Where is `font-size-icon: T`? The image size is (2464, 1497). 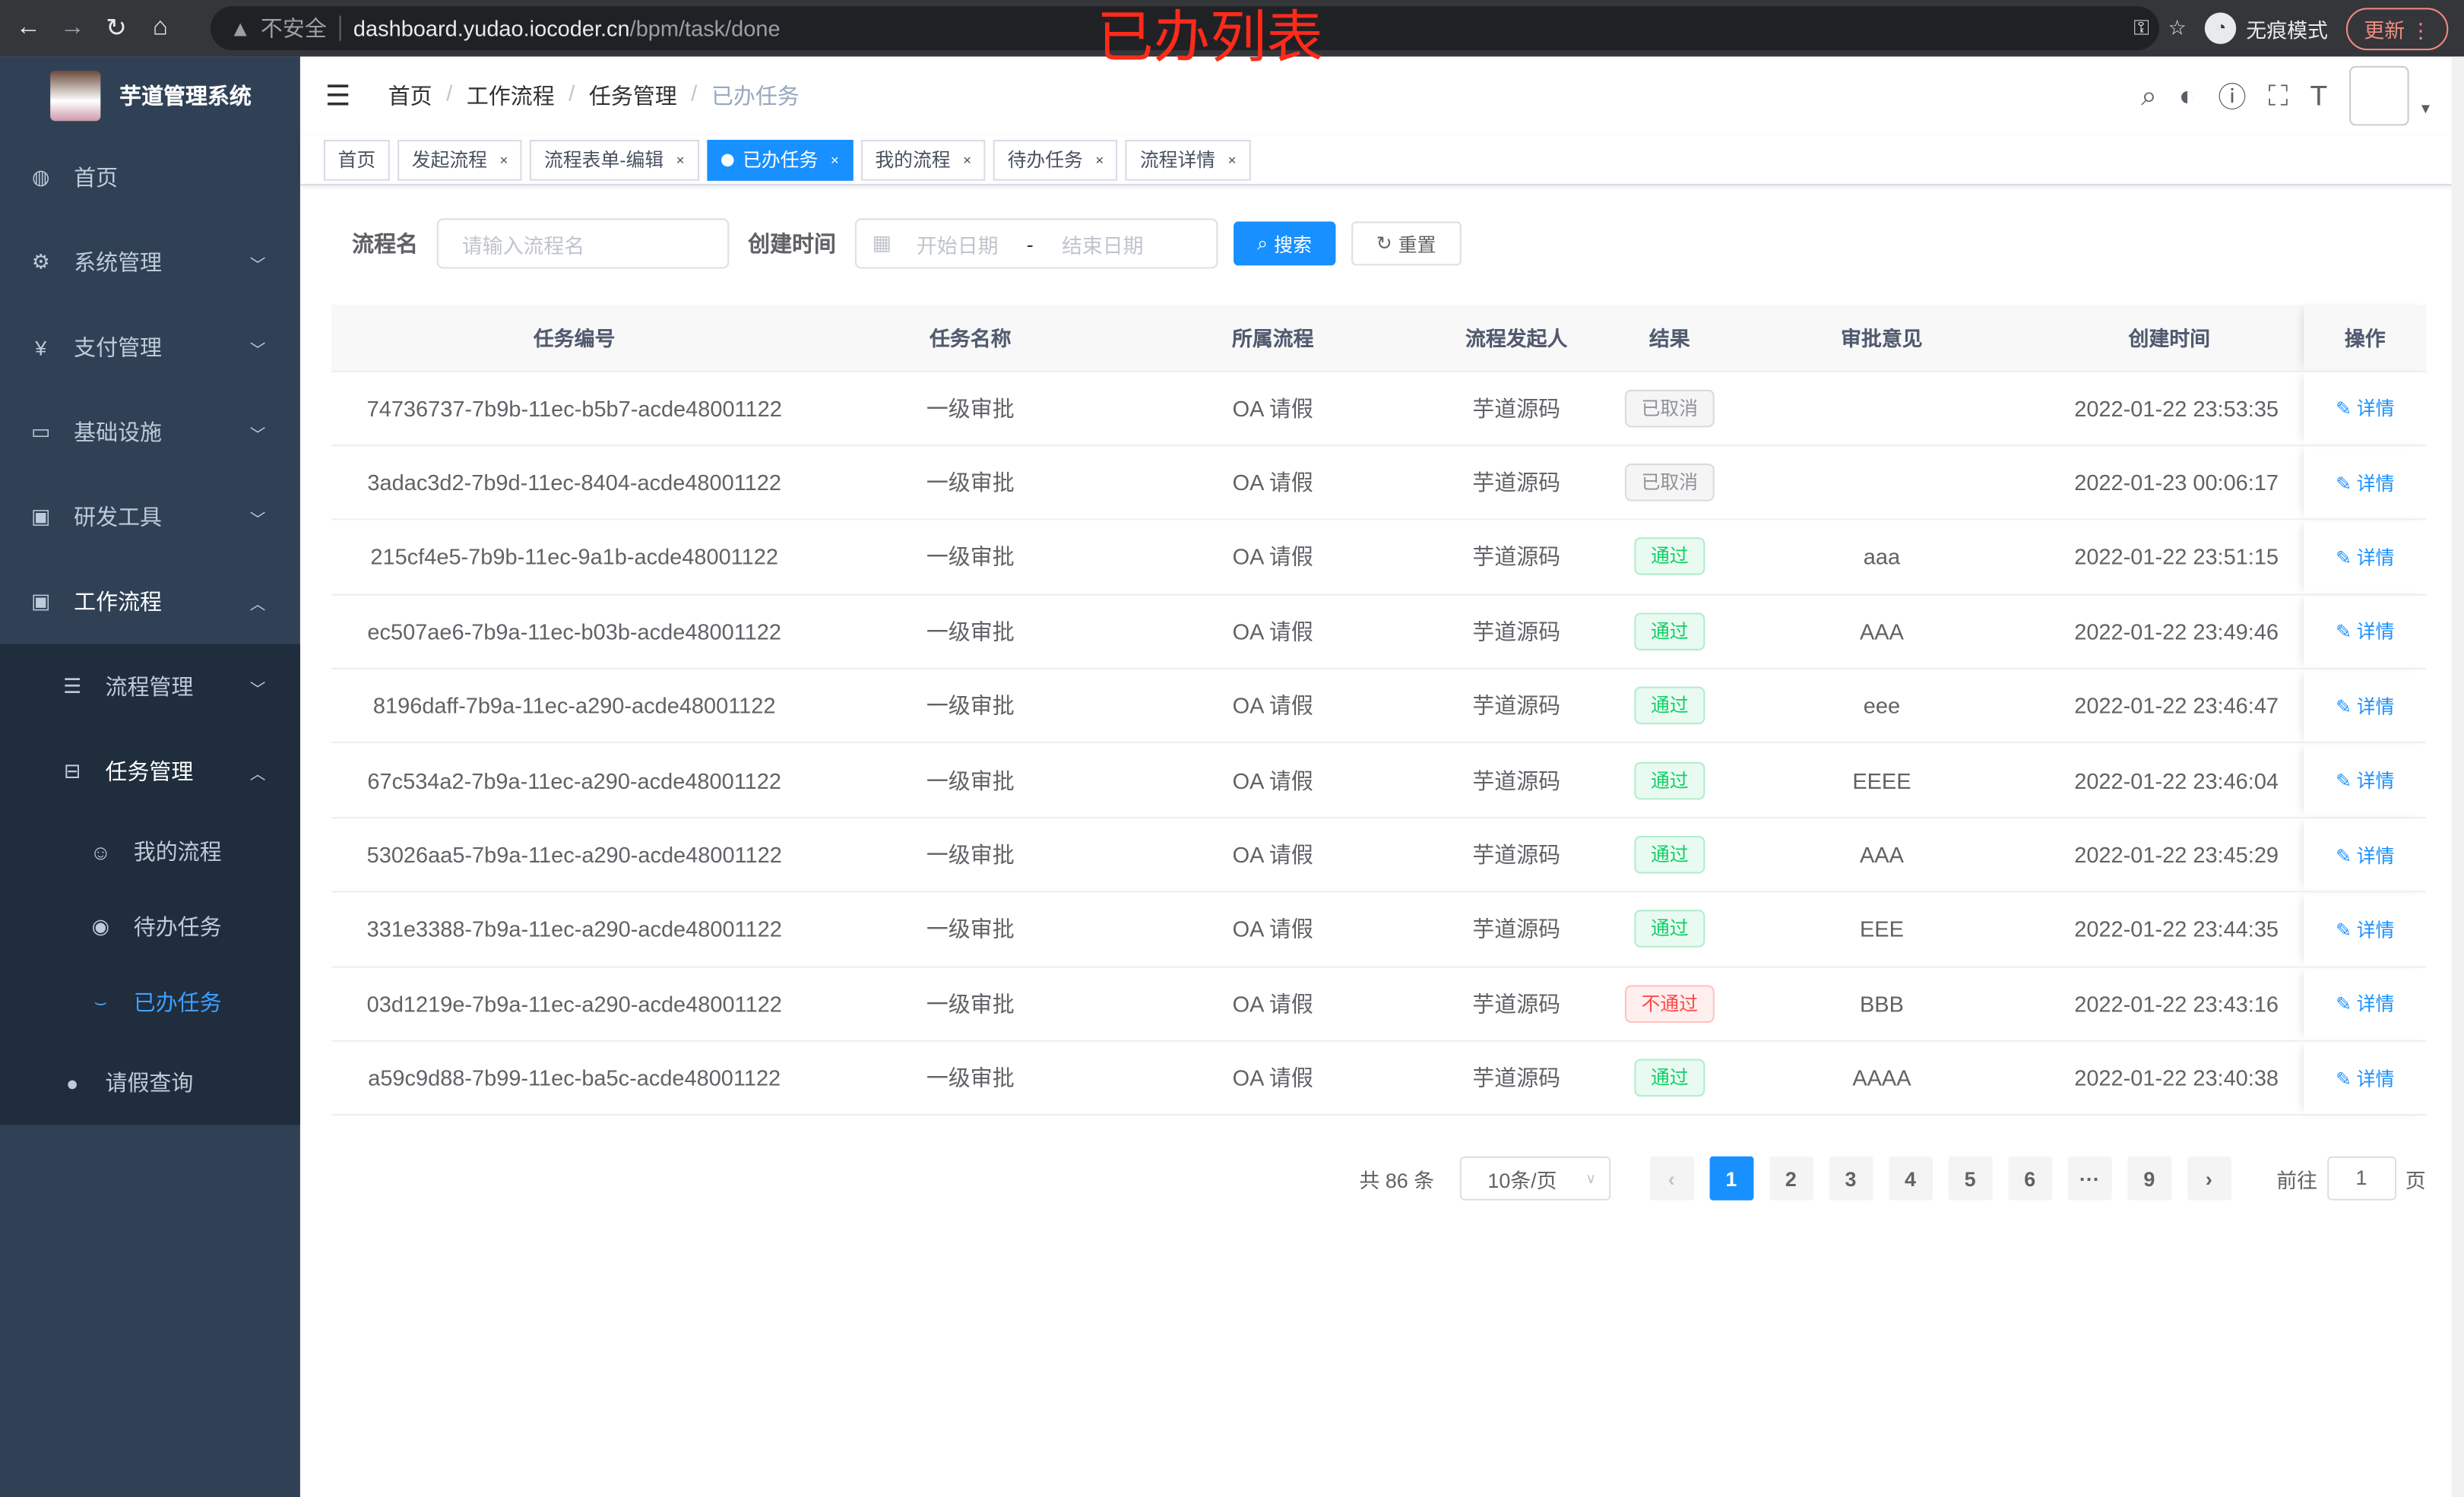
font-size-icon: T is located at coordinates (2319, 95).